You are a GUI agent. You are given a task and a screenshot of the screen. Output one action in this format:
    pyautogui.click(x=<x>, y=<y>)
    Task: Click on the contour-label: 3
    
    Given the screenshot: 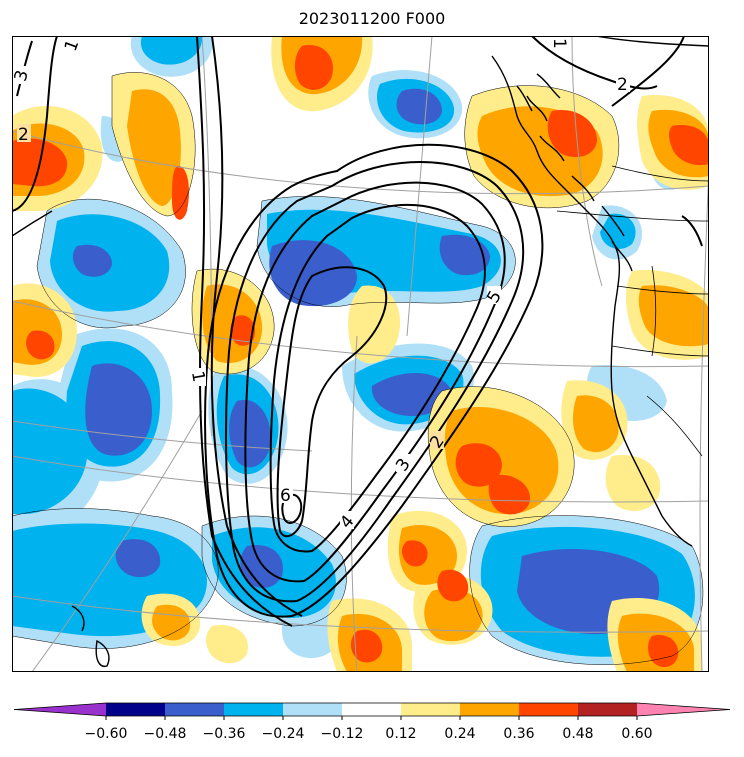 What is the action you would take?
    pyautogui.click(x=22, y=76)
    